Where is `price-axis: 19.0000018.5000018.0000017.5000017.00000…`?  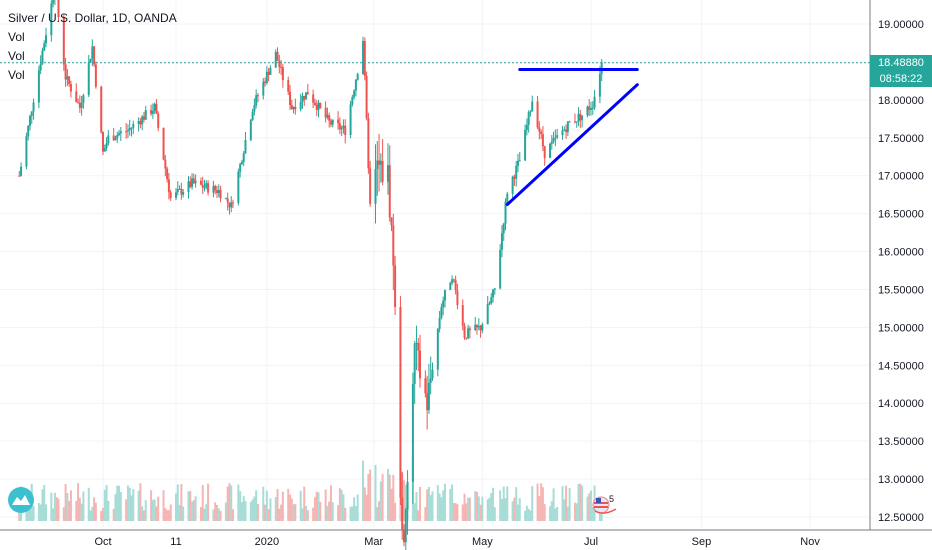
price-axis: 19.0000018.5000018.0000017.5000017.00000… is located at coordinates (901, 271).